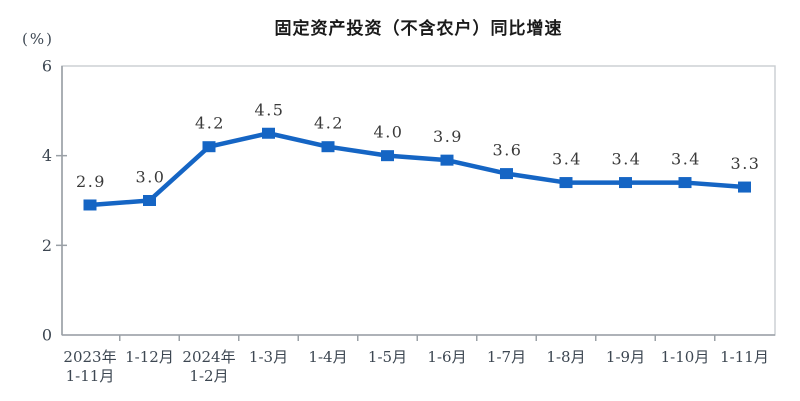 This screenshot has width=800, height=401. What do you see at coordinates (685, 357) in the screenshot?
I see `x-tick-label: 1-10月` at bounding box center [685, 357].